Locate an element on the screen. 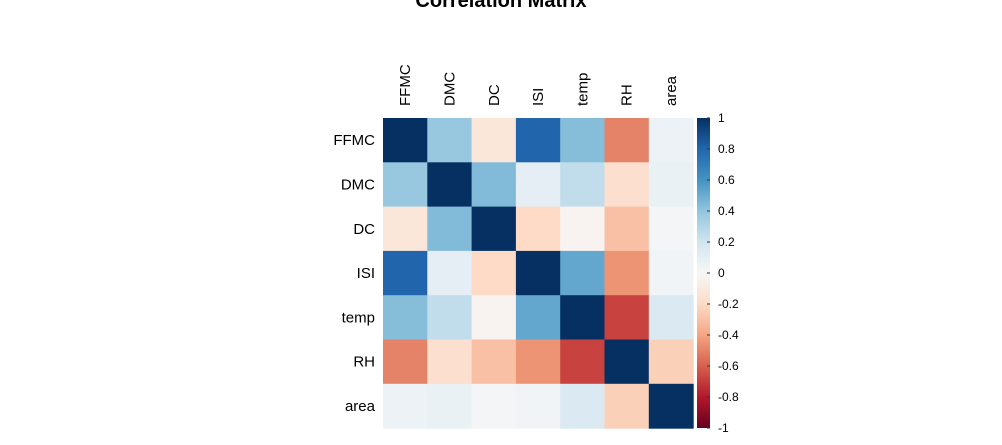 The image size is (1002, 445). heatmap-cell-temp-dmc is located at coordinates (450, 318).